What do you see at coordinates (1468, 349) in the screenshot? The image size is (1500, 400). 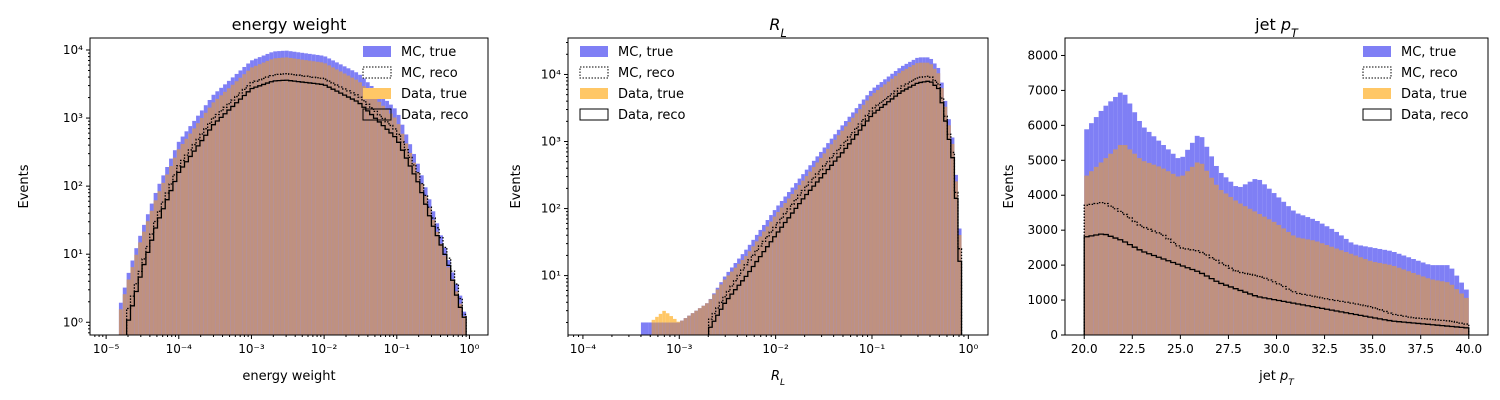 I see `x-tick-label: 40.0` at bounding box center [1468, 349].